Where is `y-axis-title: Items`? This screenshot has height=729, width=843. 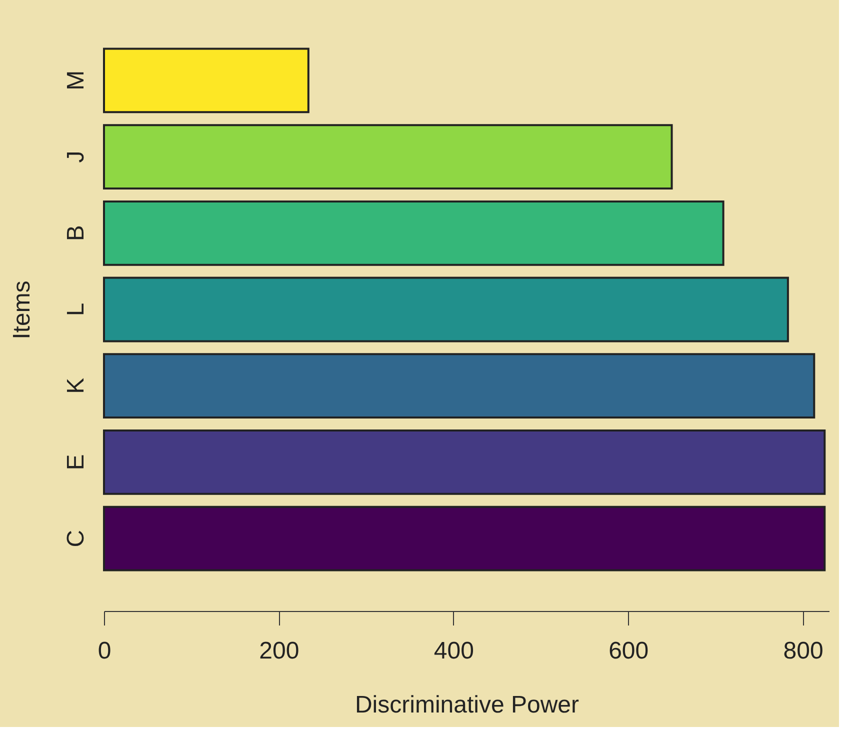 y-axis-title: Items is located at coordinates (22, 310).